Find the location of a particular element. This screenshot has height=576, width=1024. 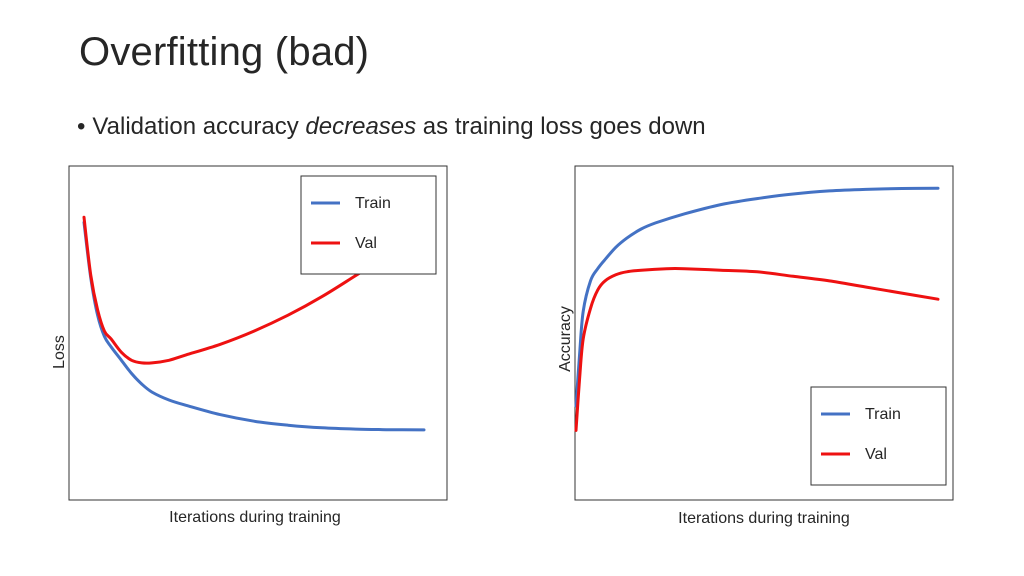

y-axis-label: Accuracy is located at coordinates (565, 339).